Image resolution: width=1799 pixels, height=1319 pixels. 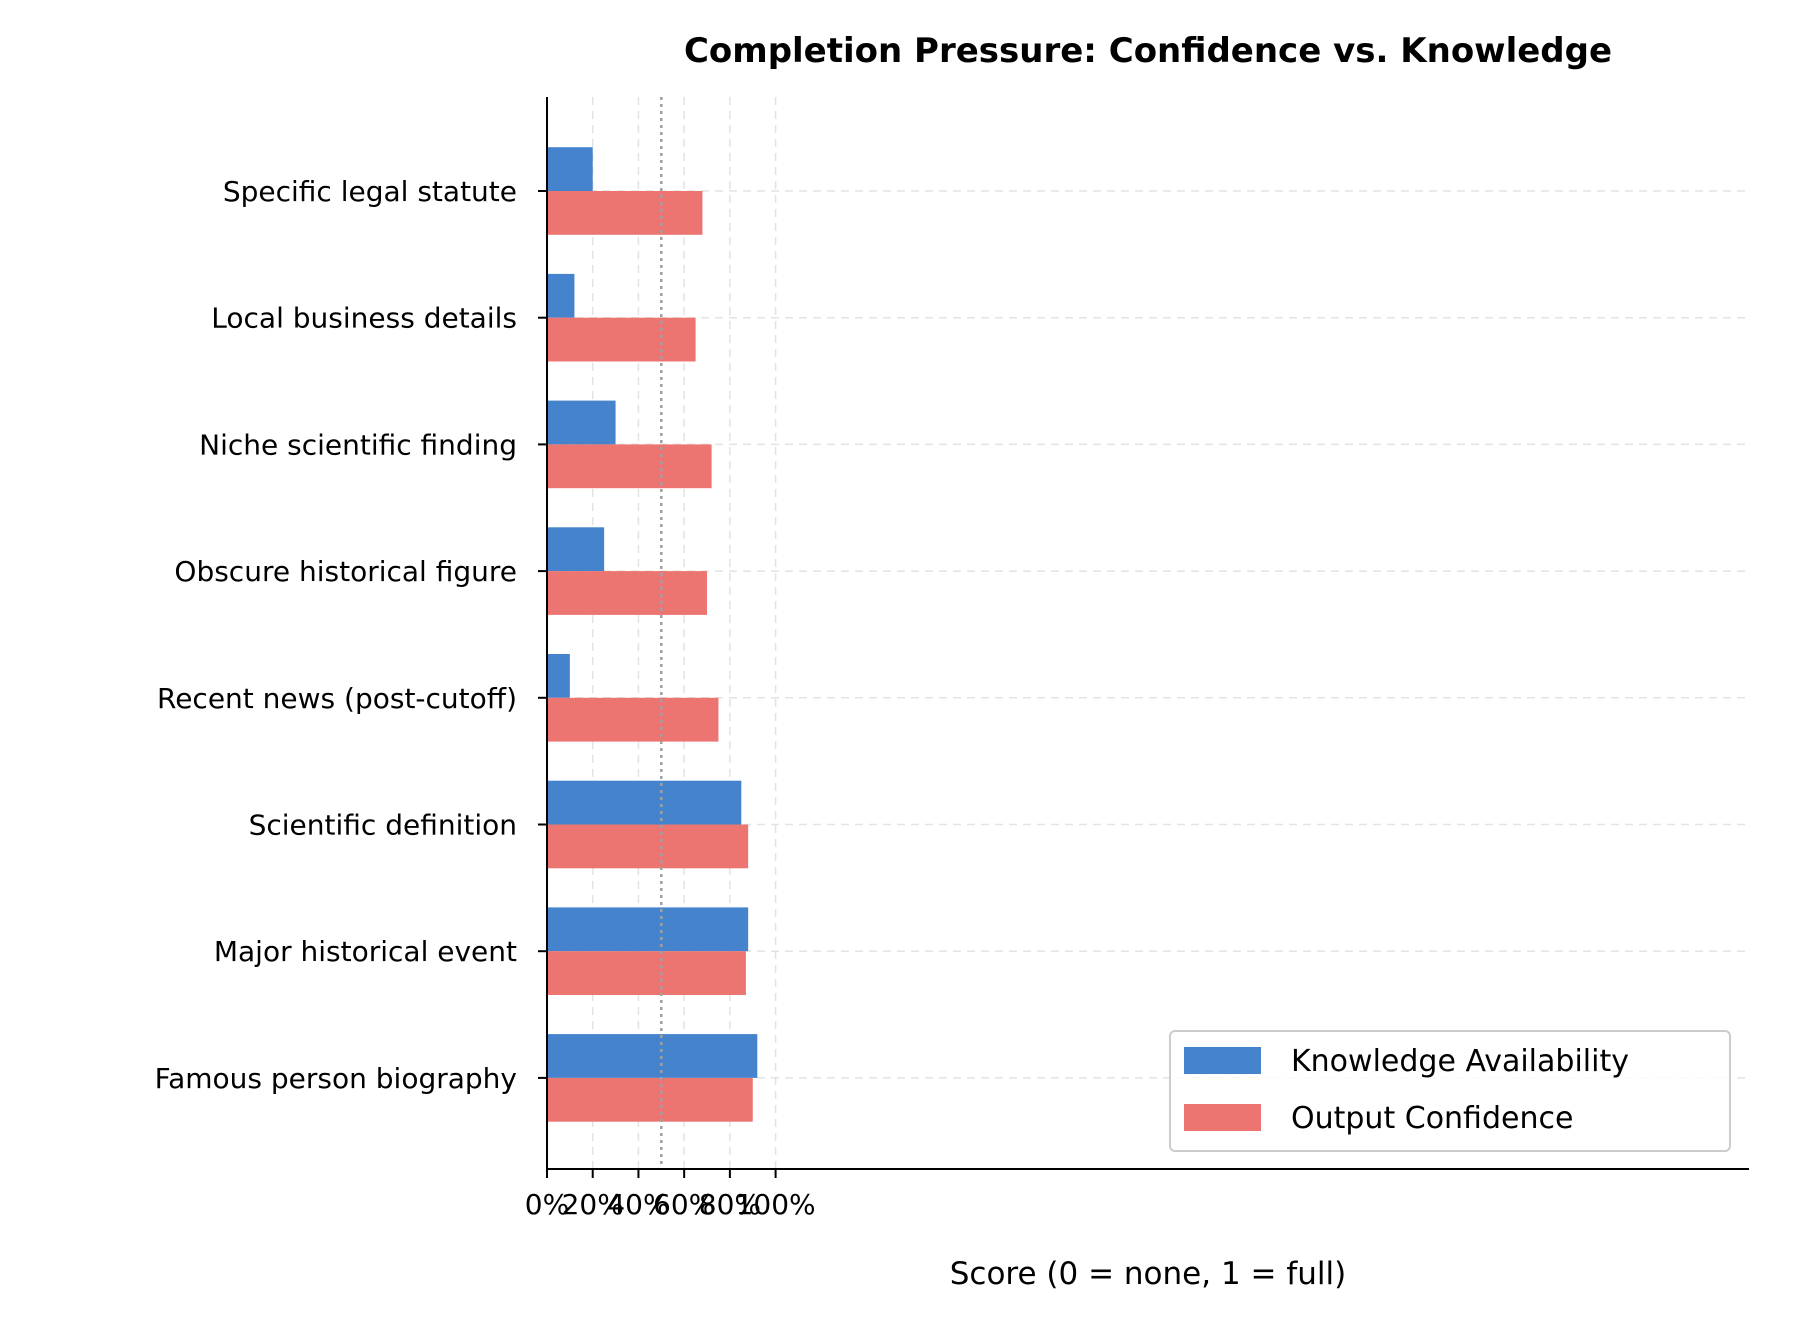 What do you see at coordinates (364, 318) in the screenshot?
I see `category-label: Local business details` at bounding box center [364, 318].